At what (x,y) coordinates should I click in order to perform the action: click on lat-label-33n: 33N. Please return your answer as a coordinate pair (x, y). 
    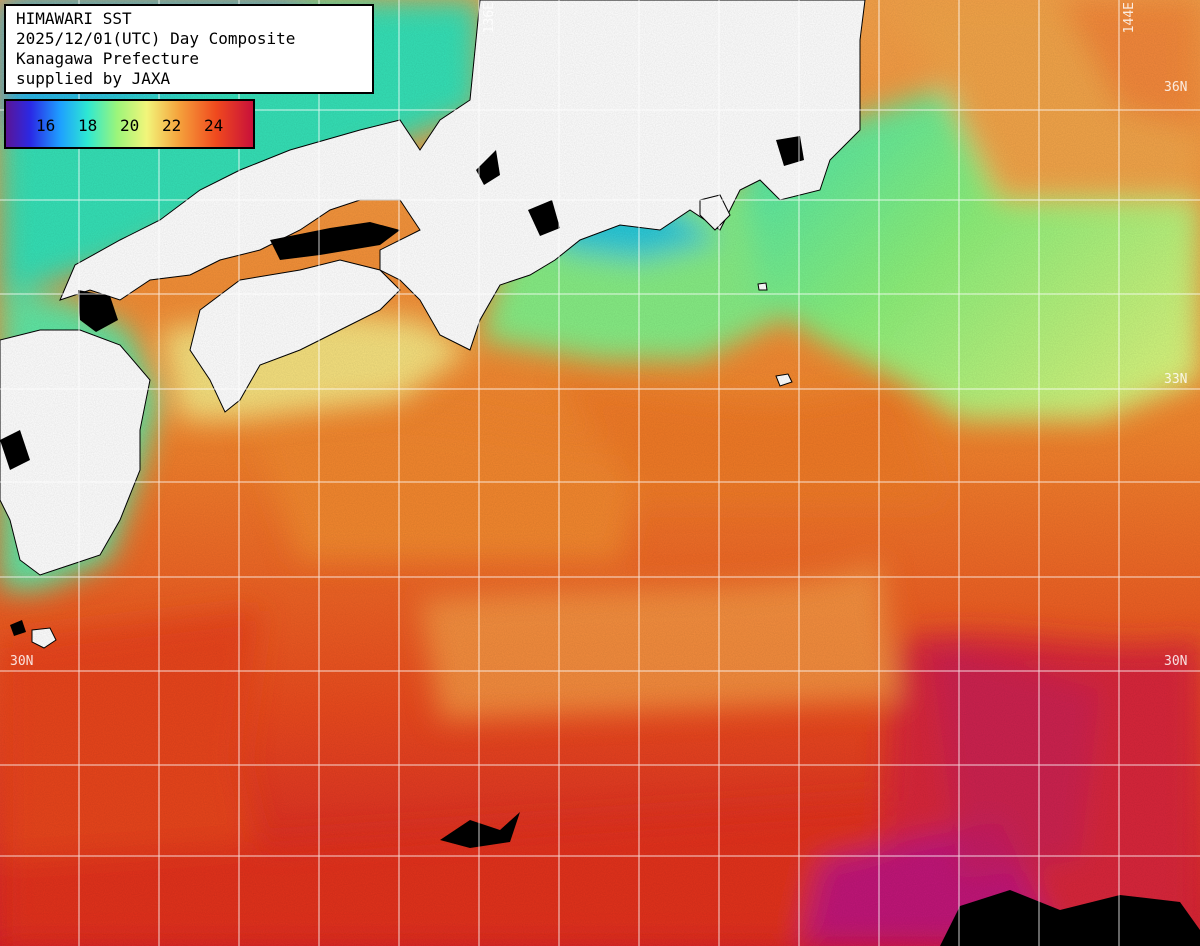
    Looking at the image, I should click on (1176, 379).